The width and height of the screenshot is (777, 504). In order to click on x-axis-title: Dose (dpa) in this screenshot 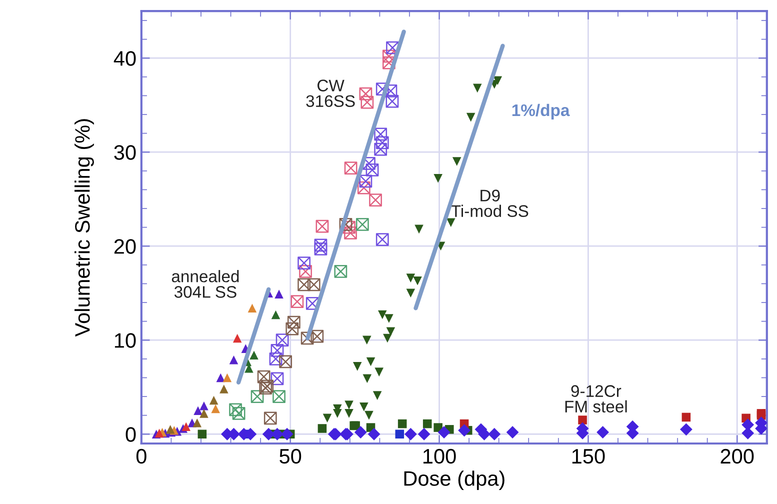, I will do `click(454, 480)`.